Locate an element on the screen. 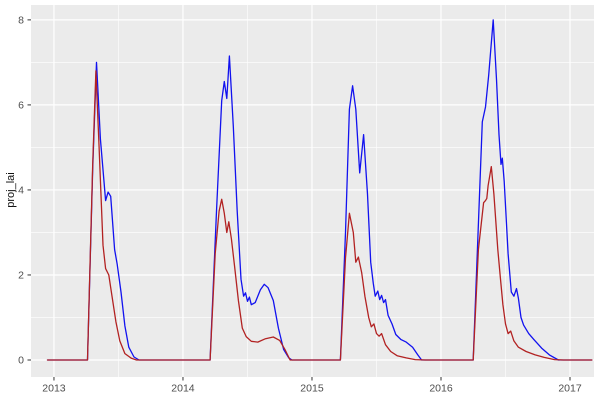 Image resolution: width=600 pixels, height=400 pixels. x-tick-label: 2015 is located at coordinates (312, 389).